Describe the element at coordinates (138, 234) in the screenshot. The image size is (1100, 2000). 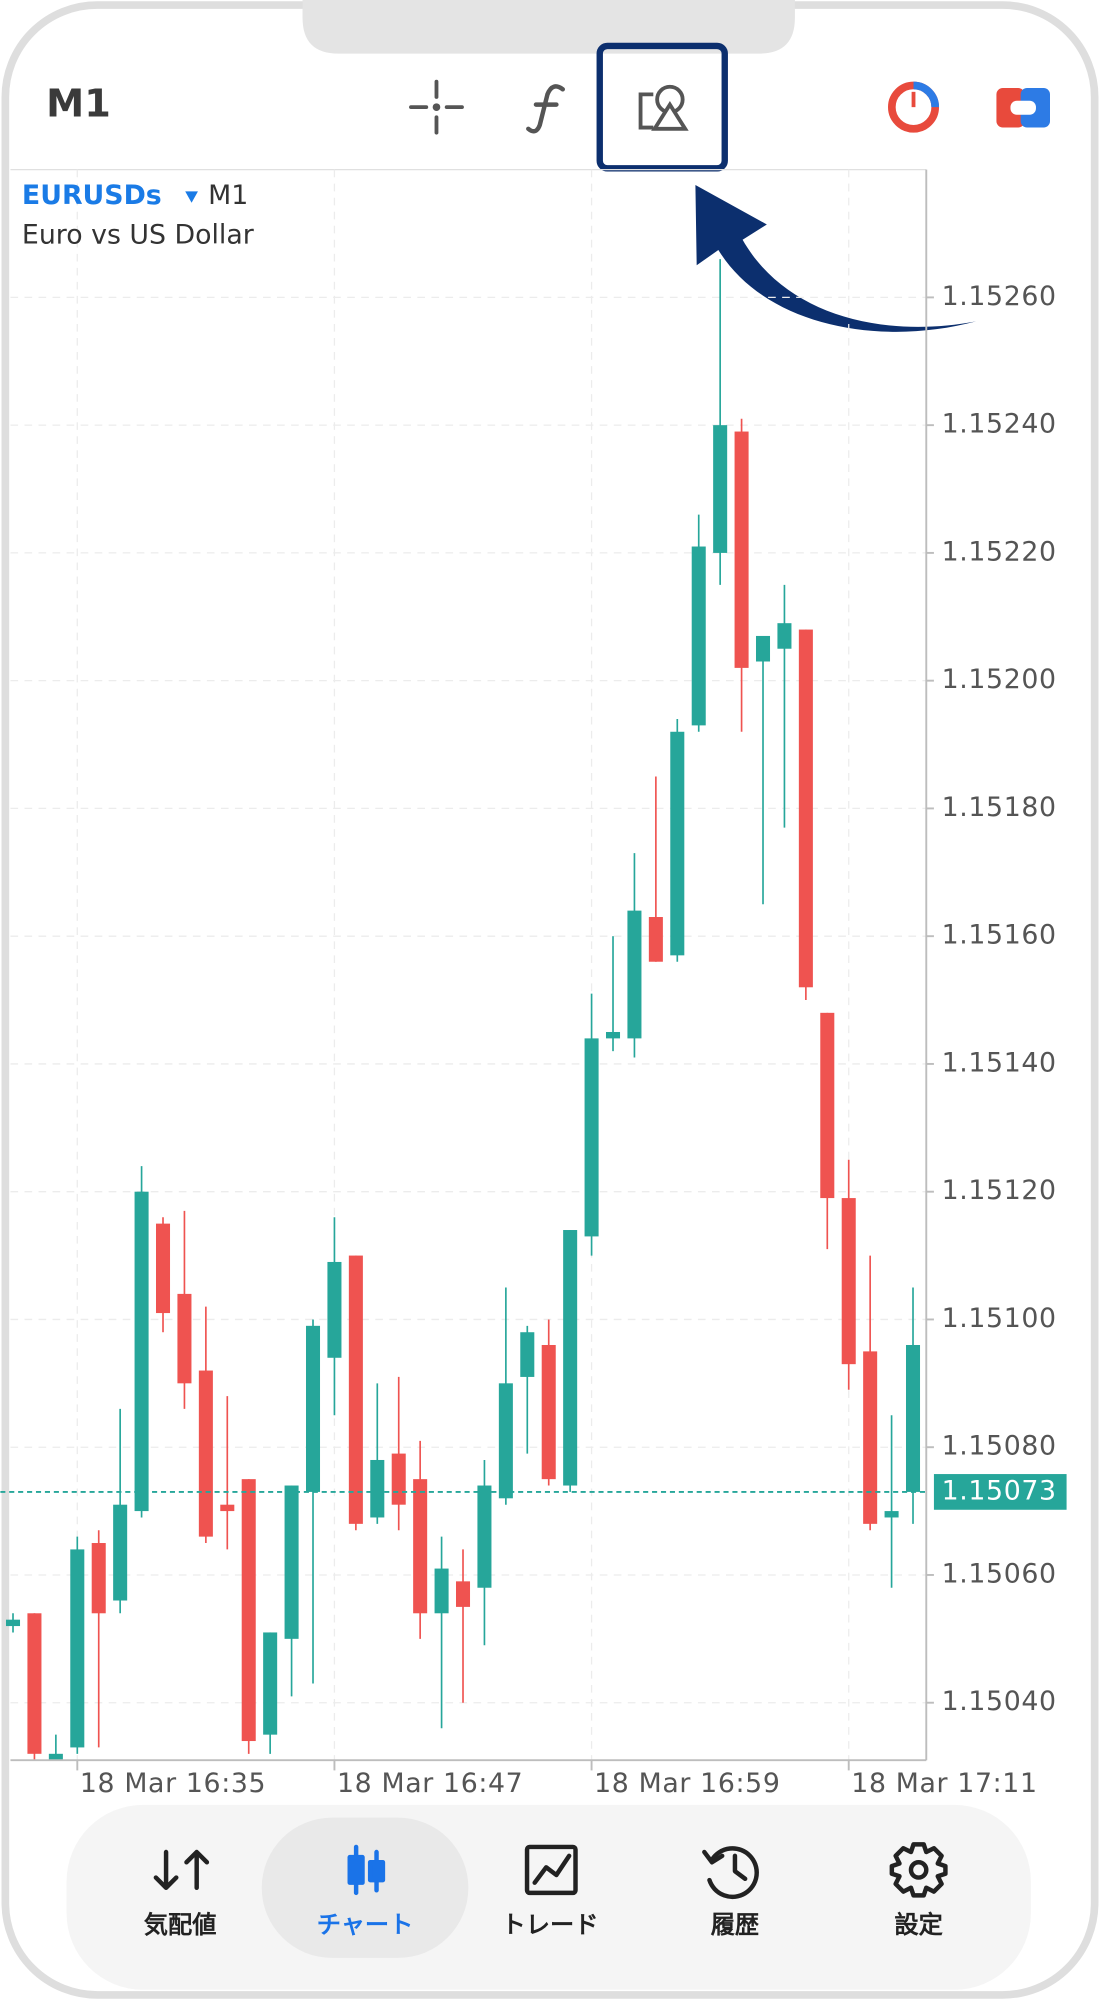
I see `symbol-description: Euro vs US Dollar` at that location.